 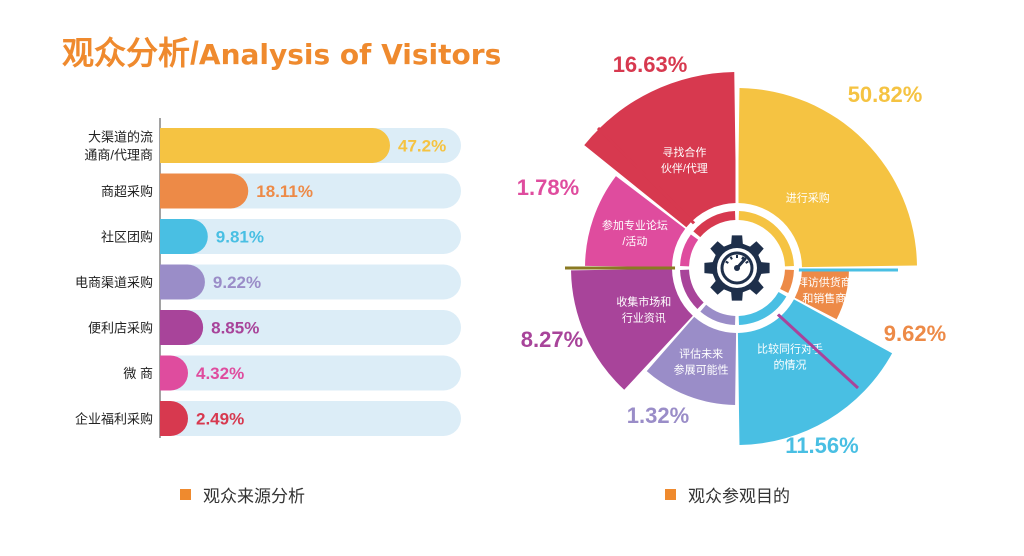 What do you see at coordinates (120, 328) in the screenshot?
I see `bar-category-label: 便利店采购` at bounding box center [120, 328].